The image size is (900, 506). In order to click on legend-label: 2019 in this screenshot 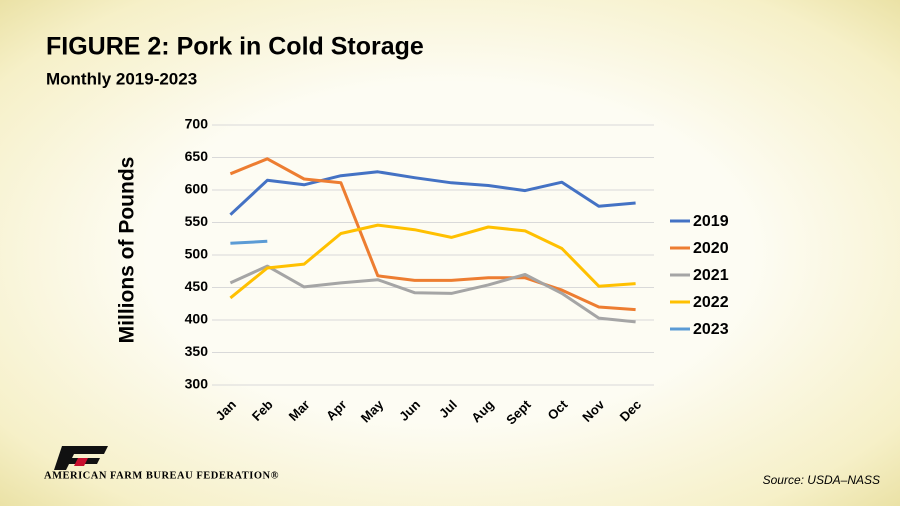, I will do `click(711, 221)`.